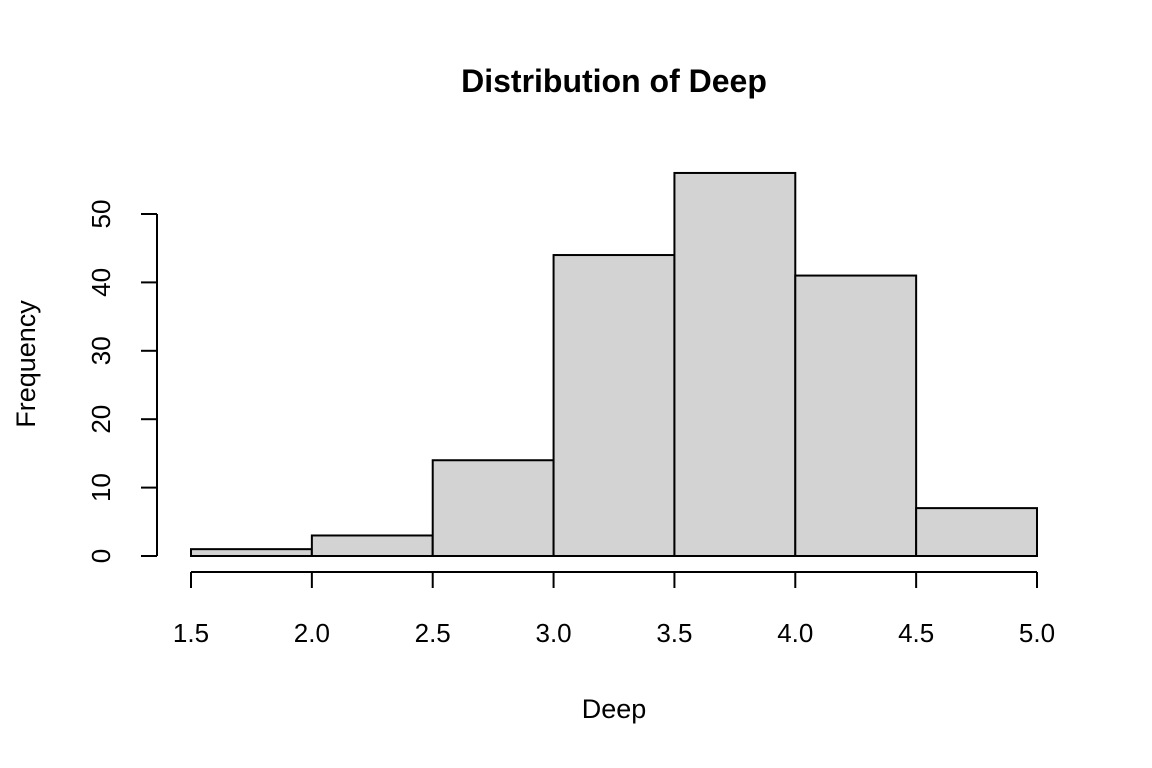  I want to click on x-tick-label-3: 3.0, so click(553, 633).